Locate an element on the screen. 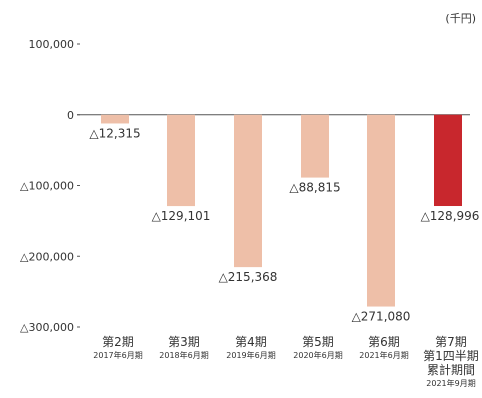 This screenshot has width=482, height=398. data-label-2: △129,101 is located at coordinates (181, 216).